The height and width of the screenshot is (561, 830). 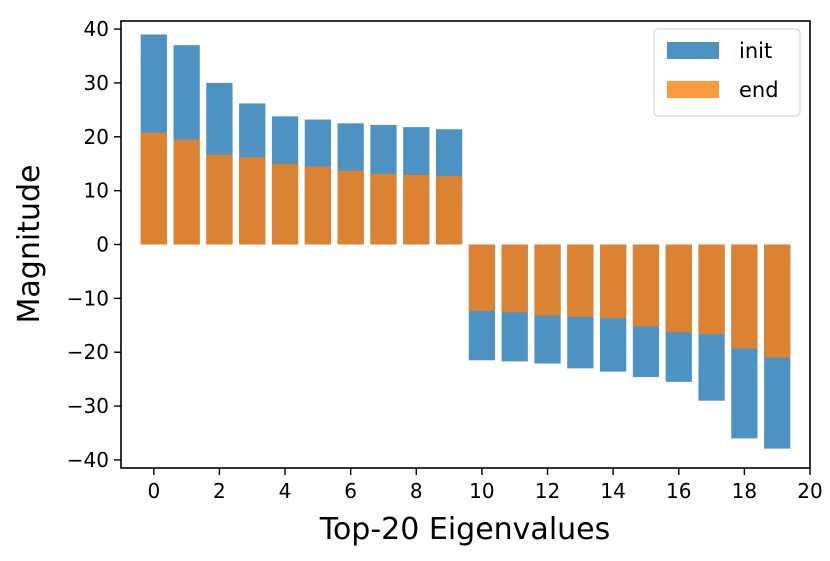 What do you see at coordinates (96, 29) in the screenshot?
I see `y-tick-label-40: 40` at bounding box center [96, 29].